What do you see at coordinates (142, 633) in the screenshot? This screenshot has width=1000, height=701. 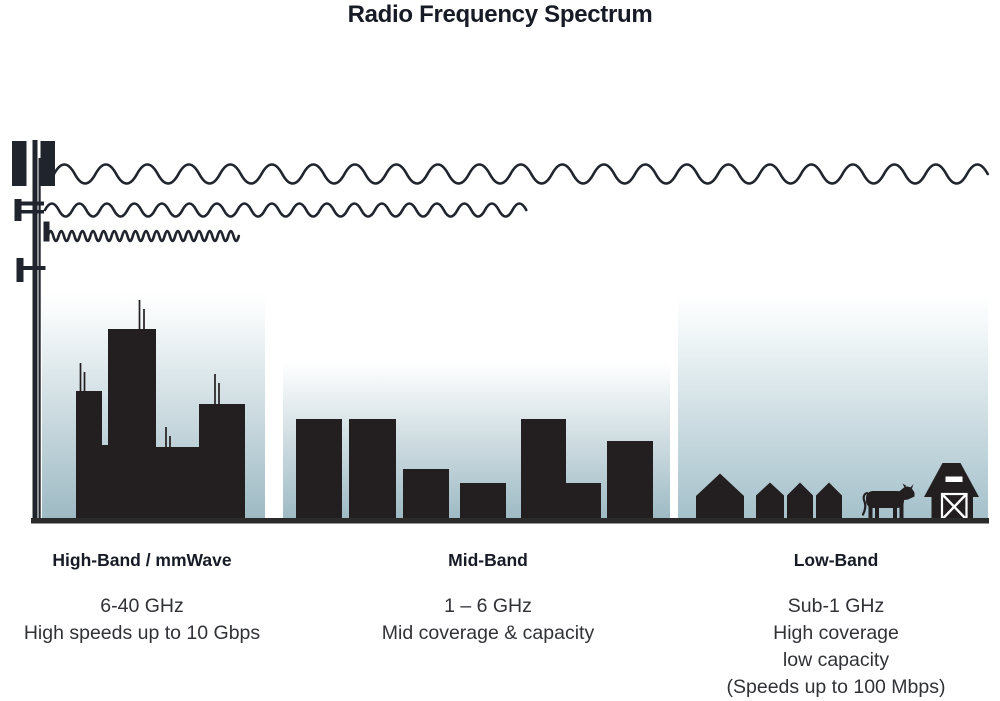 I see `band-detail-high: High speeds up to 10 Gbps` at bounding box center [142, 633].